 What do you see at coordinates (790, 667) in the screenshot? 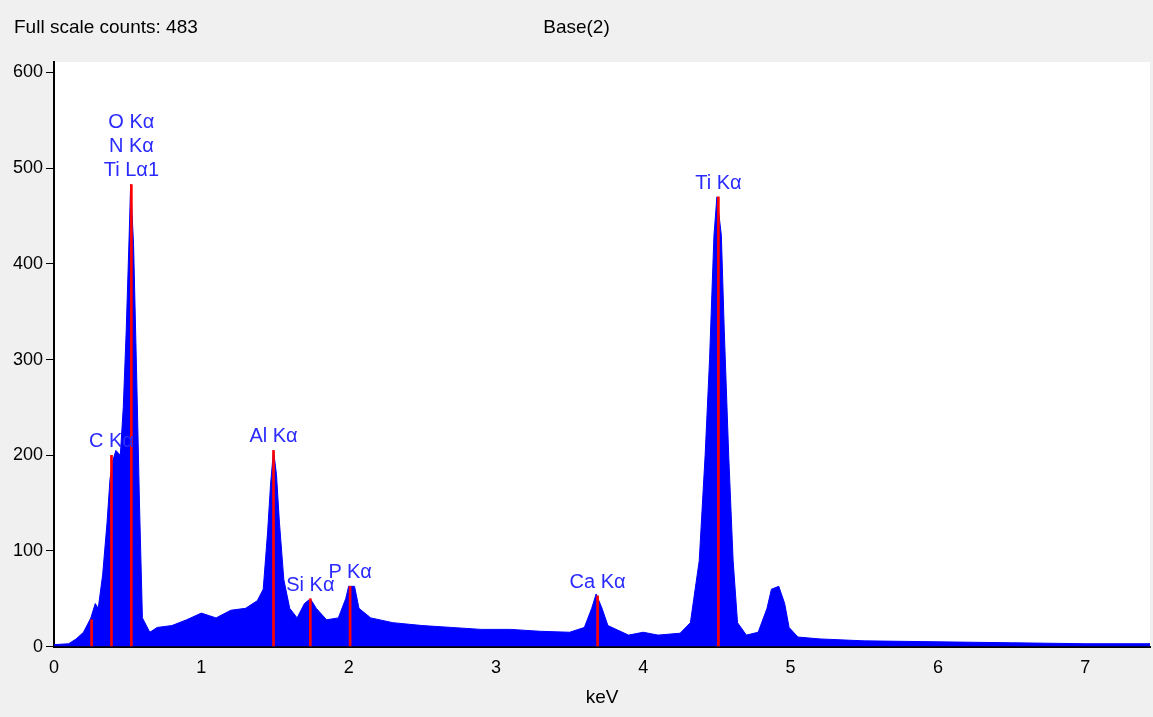
I see `x-tick-label: 5` at bounding box center [790, 667].